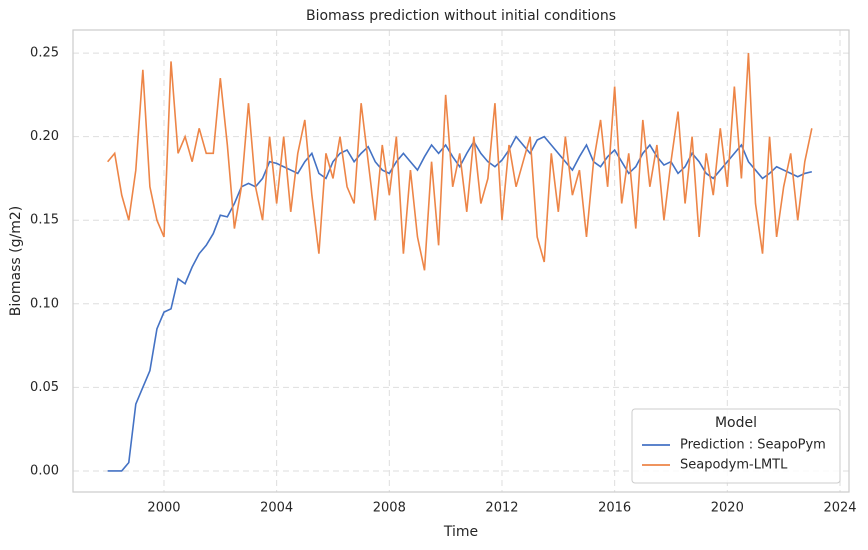  Describe the element at coordinates (614, 508) in the screenshot. I see `x-tick-label: 2016` at that location.